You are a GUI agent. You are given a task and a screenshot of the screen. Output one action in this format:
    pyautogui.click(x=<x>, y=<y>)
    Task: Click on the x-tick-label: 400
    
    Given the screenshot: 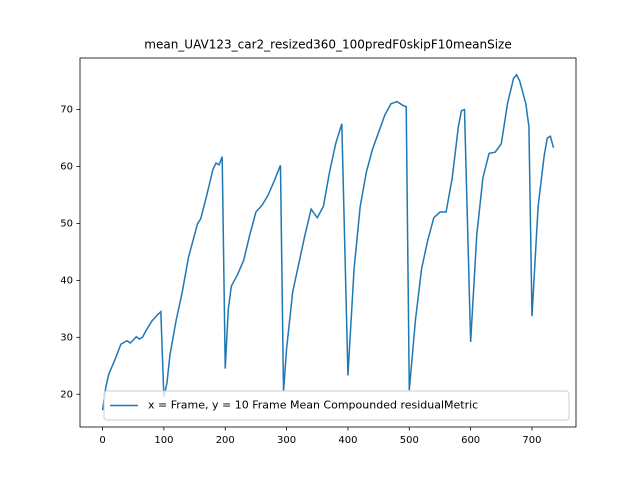 What is the action you would take?
    pyautogui.click(x=347, y=440)
    